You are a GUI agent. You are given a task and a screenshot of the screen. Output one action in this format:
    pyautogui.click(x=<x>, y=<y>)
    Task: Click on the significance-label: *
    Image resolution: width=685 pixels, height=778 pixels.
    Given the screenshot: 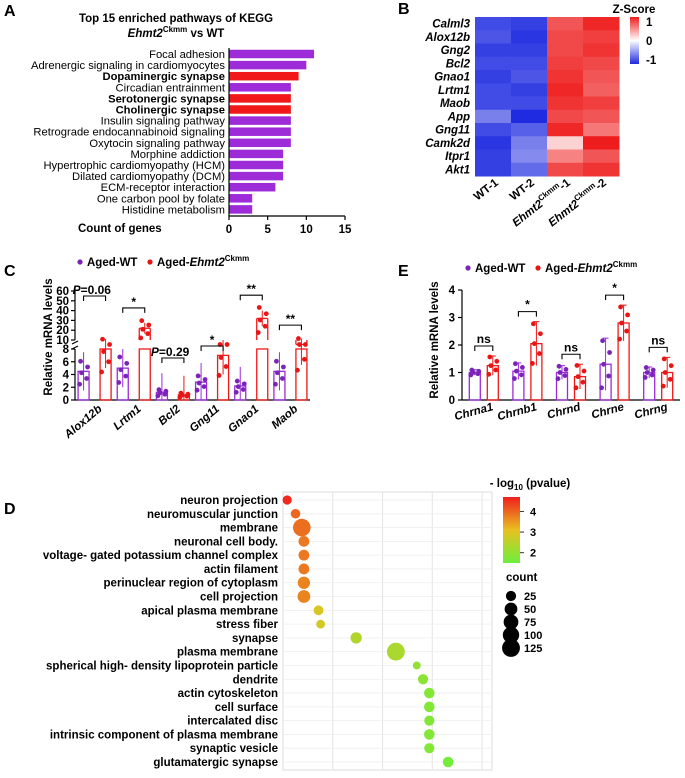 What is the action you would take?
    pyautogui.click(x=212, y=340)
    